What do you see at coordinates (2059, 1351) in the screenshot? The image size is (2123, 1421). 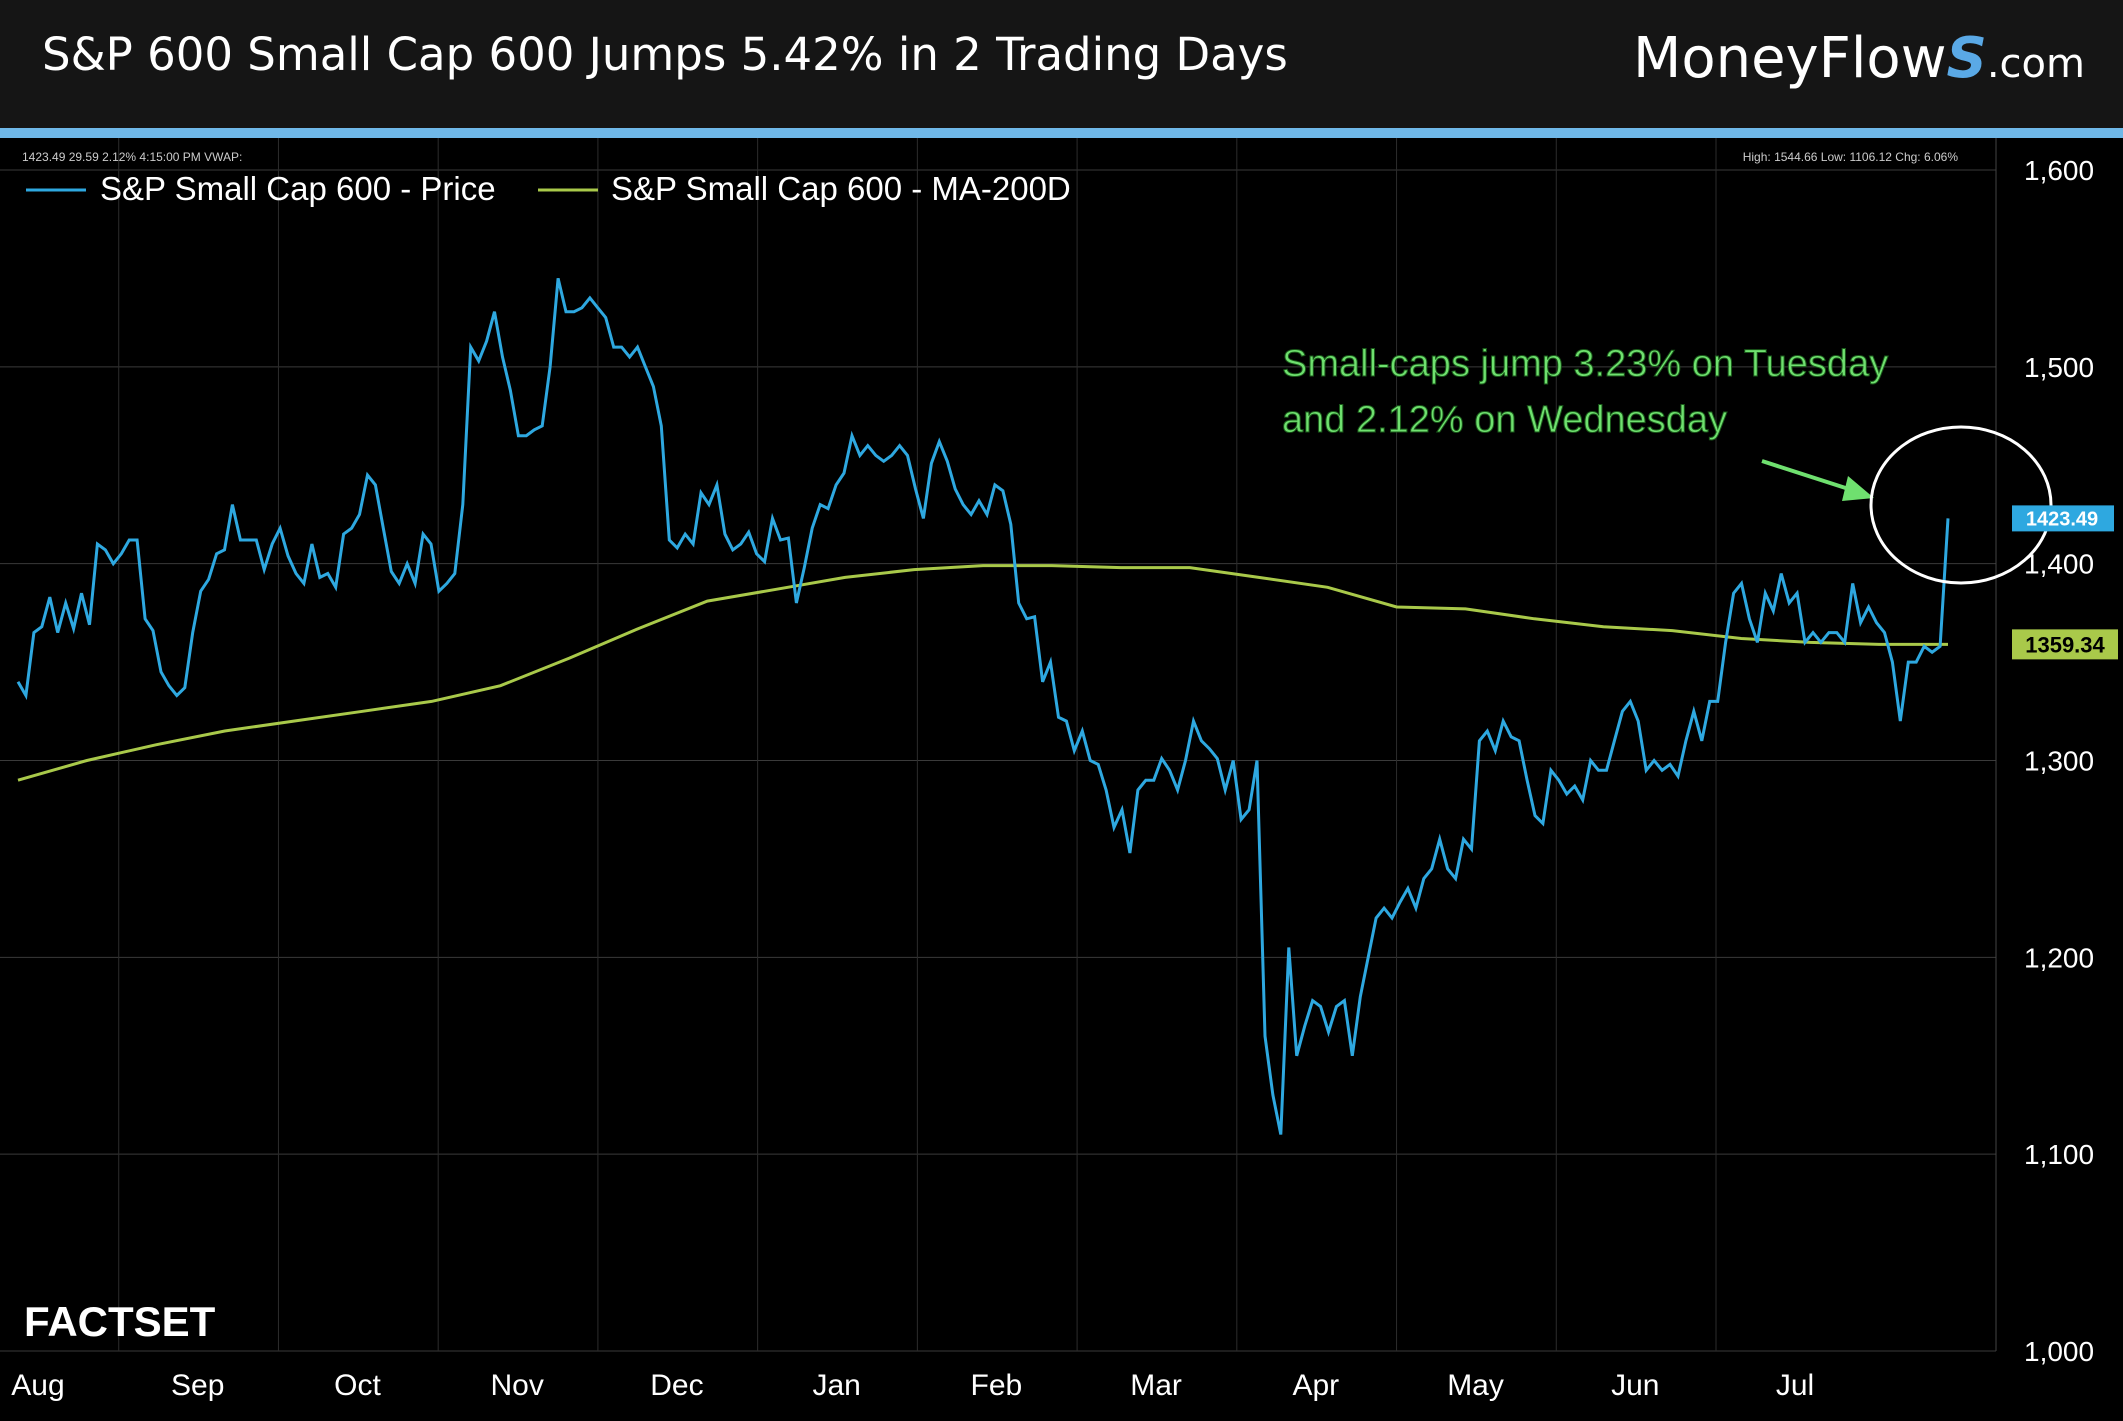 I see `y-tick-label: 1,000` at bounding box center [2059, 1351].